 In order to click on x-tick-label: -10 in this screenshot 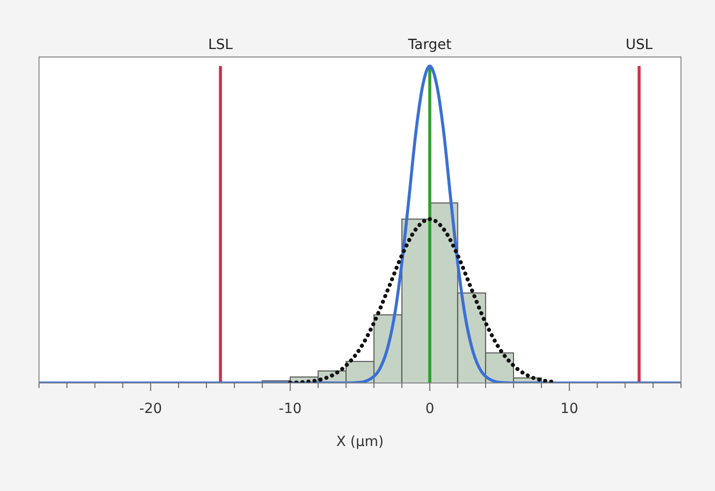, I will do `click(290, 409)`.